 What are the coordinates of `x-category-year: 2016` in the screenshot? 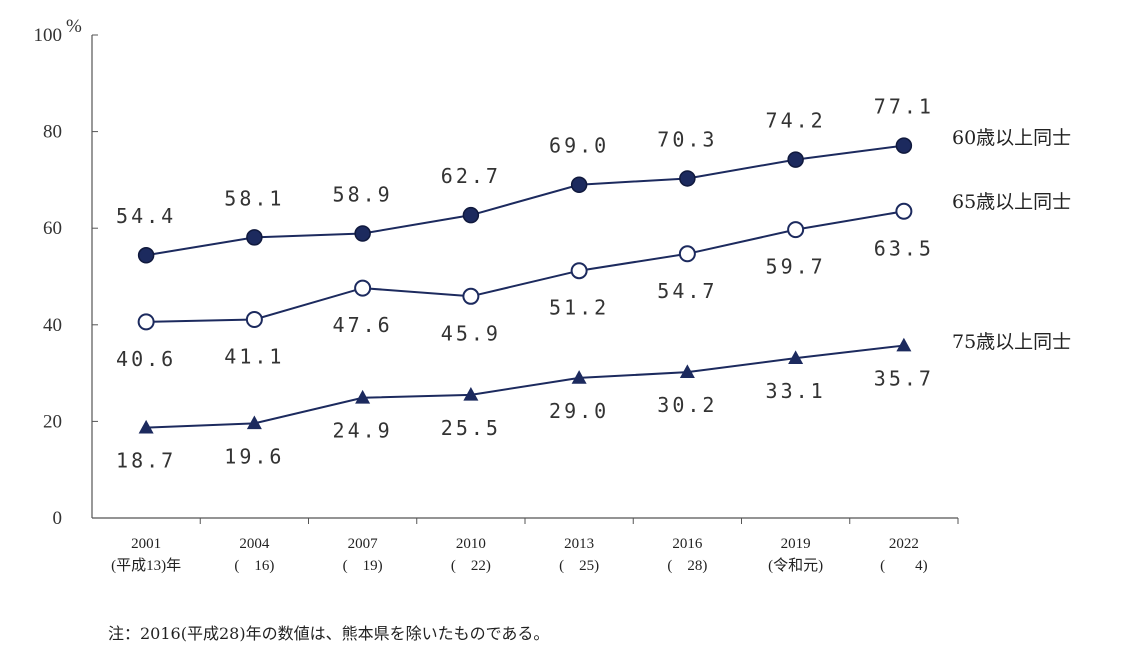 It's located at (687, 544).